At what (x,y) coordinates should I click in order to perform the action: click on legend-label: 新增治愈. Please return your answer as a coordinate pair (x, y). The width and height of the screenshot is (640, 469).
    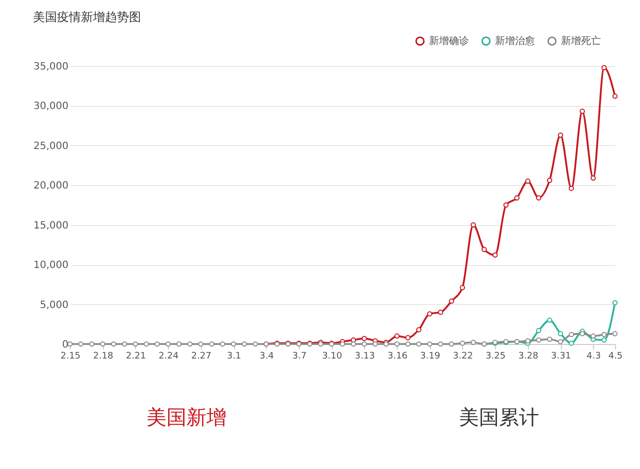
    Looking at the image, I should click on (515, 41).